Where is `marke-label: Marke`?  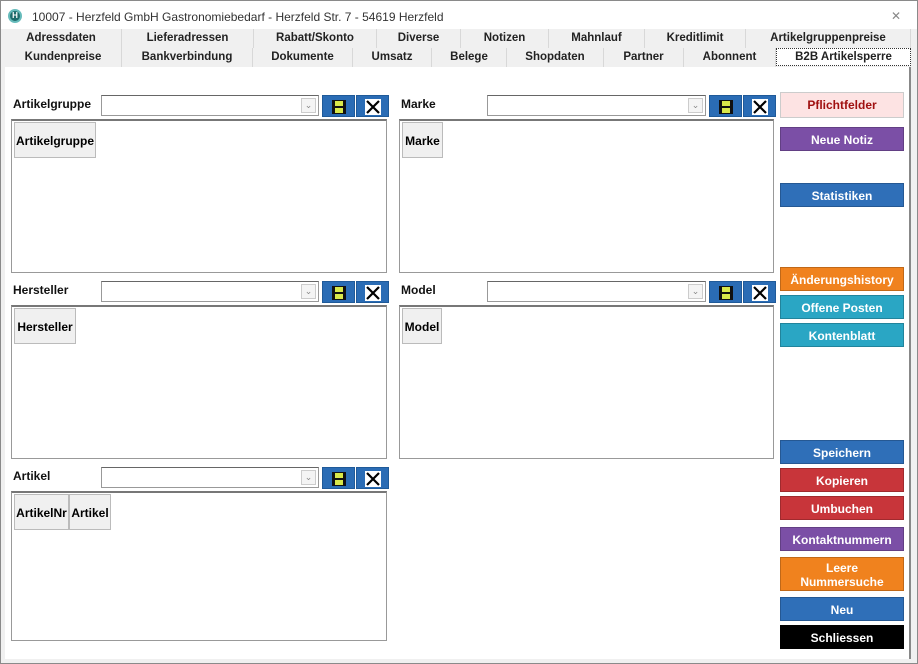
marke-label: Marke is located at coordinates (418, 104).